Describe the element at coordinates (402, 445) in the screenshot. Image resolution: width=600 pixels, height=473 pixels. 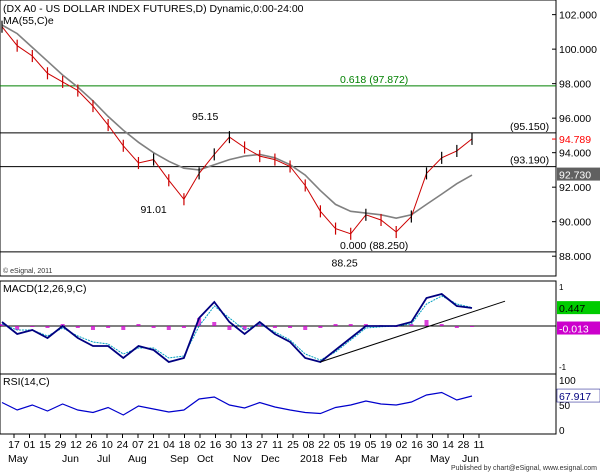
I see `x-day-label: 02` at that location.